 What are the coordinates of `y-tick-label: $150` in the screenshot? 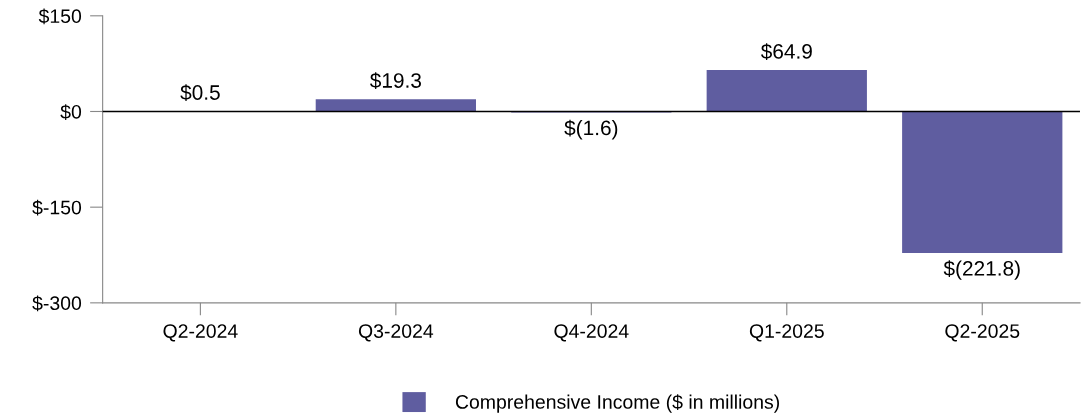 It's located at (60, 16).